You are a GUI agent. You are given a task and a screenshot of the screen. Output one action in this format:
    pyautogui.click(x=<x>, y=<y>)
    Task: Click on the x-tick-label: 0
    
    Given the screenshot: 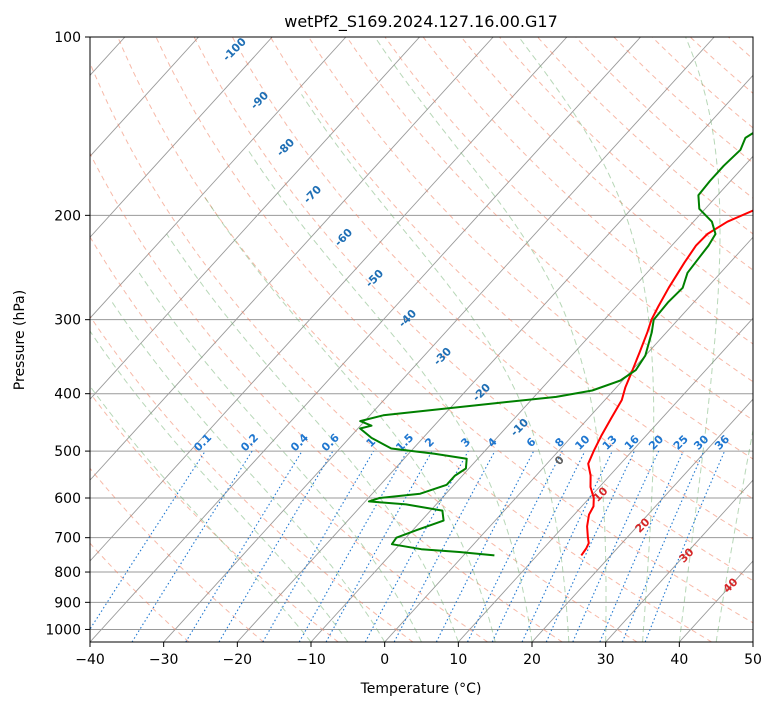 What is the action you would take?
    pyautogui.click(x=384, y=660)
    